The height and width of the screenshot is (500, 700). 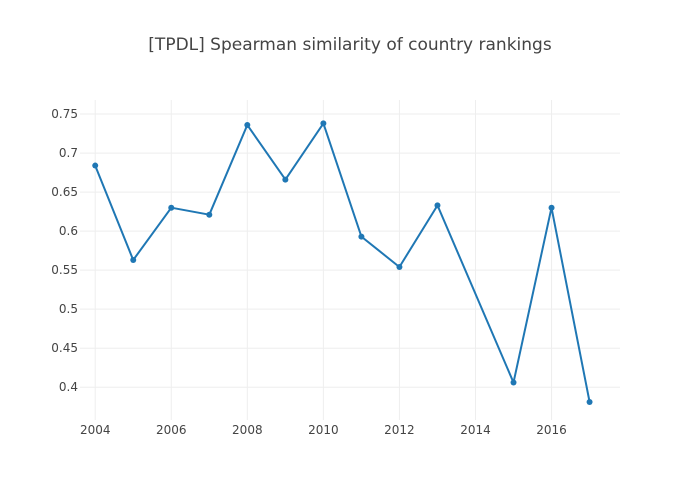 What do you see at coordinates (64, 250) in the screenshot?
I see `y-axis-ticks: 0.4 0.45 0.5 0.55 0.6 0.65 0.7 0.75` at bounding box center [64, 250].